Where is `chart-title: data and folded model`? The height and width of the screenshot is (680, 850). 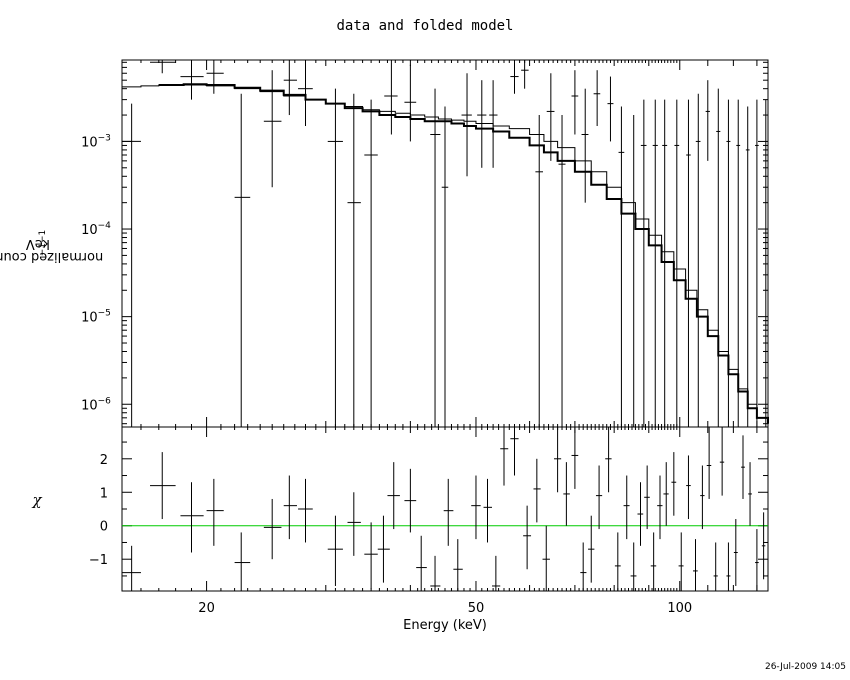
chart-title: data and folded model is located at coordinates (425, 26).